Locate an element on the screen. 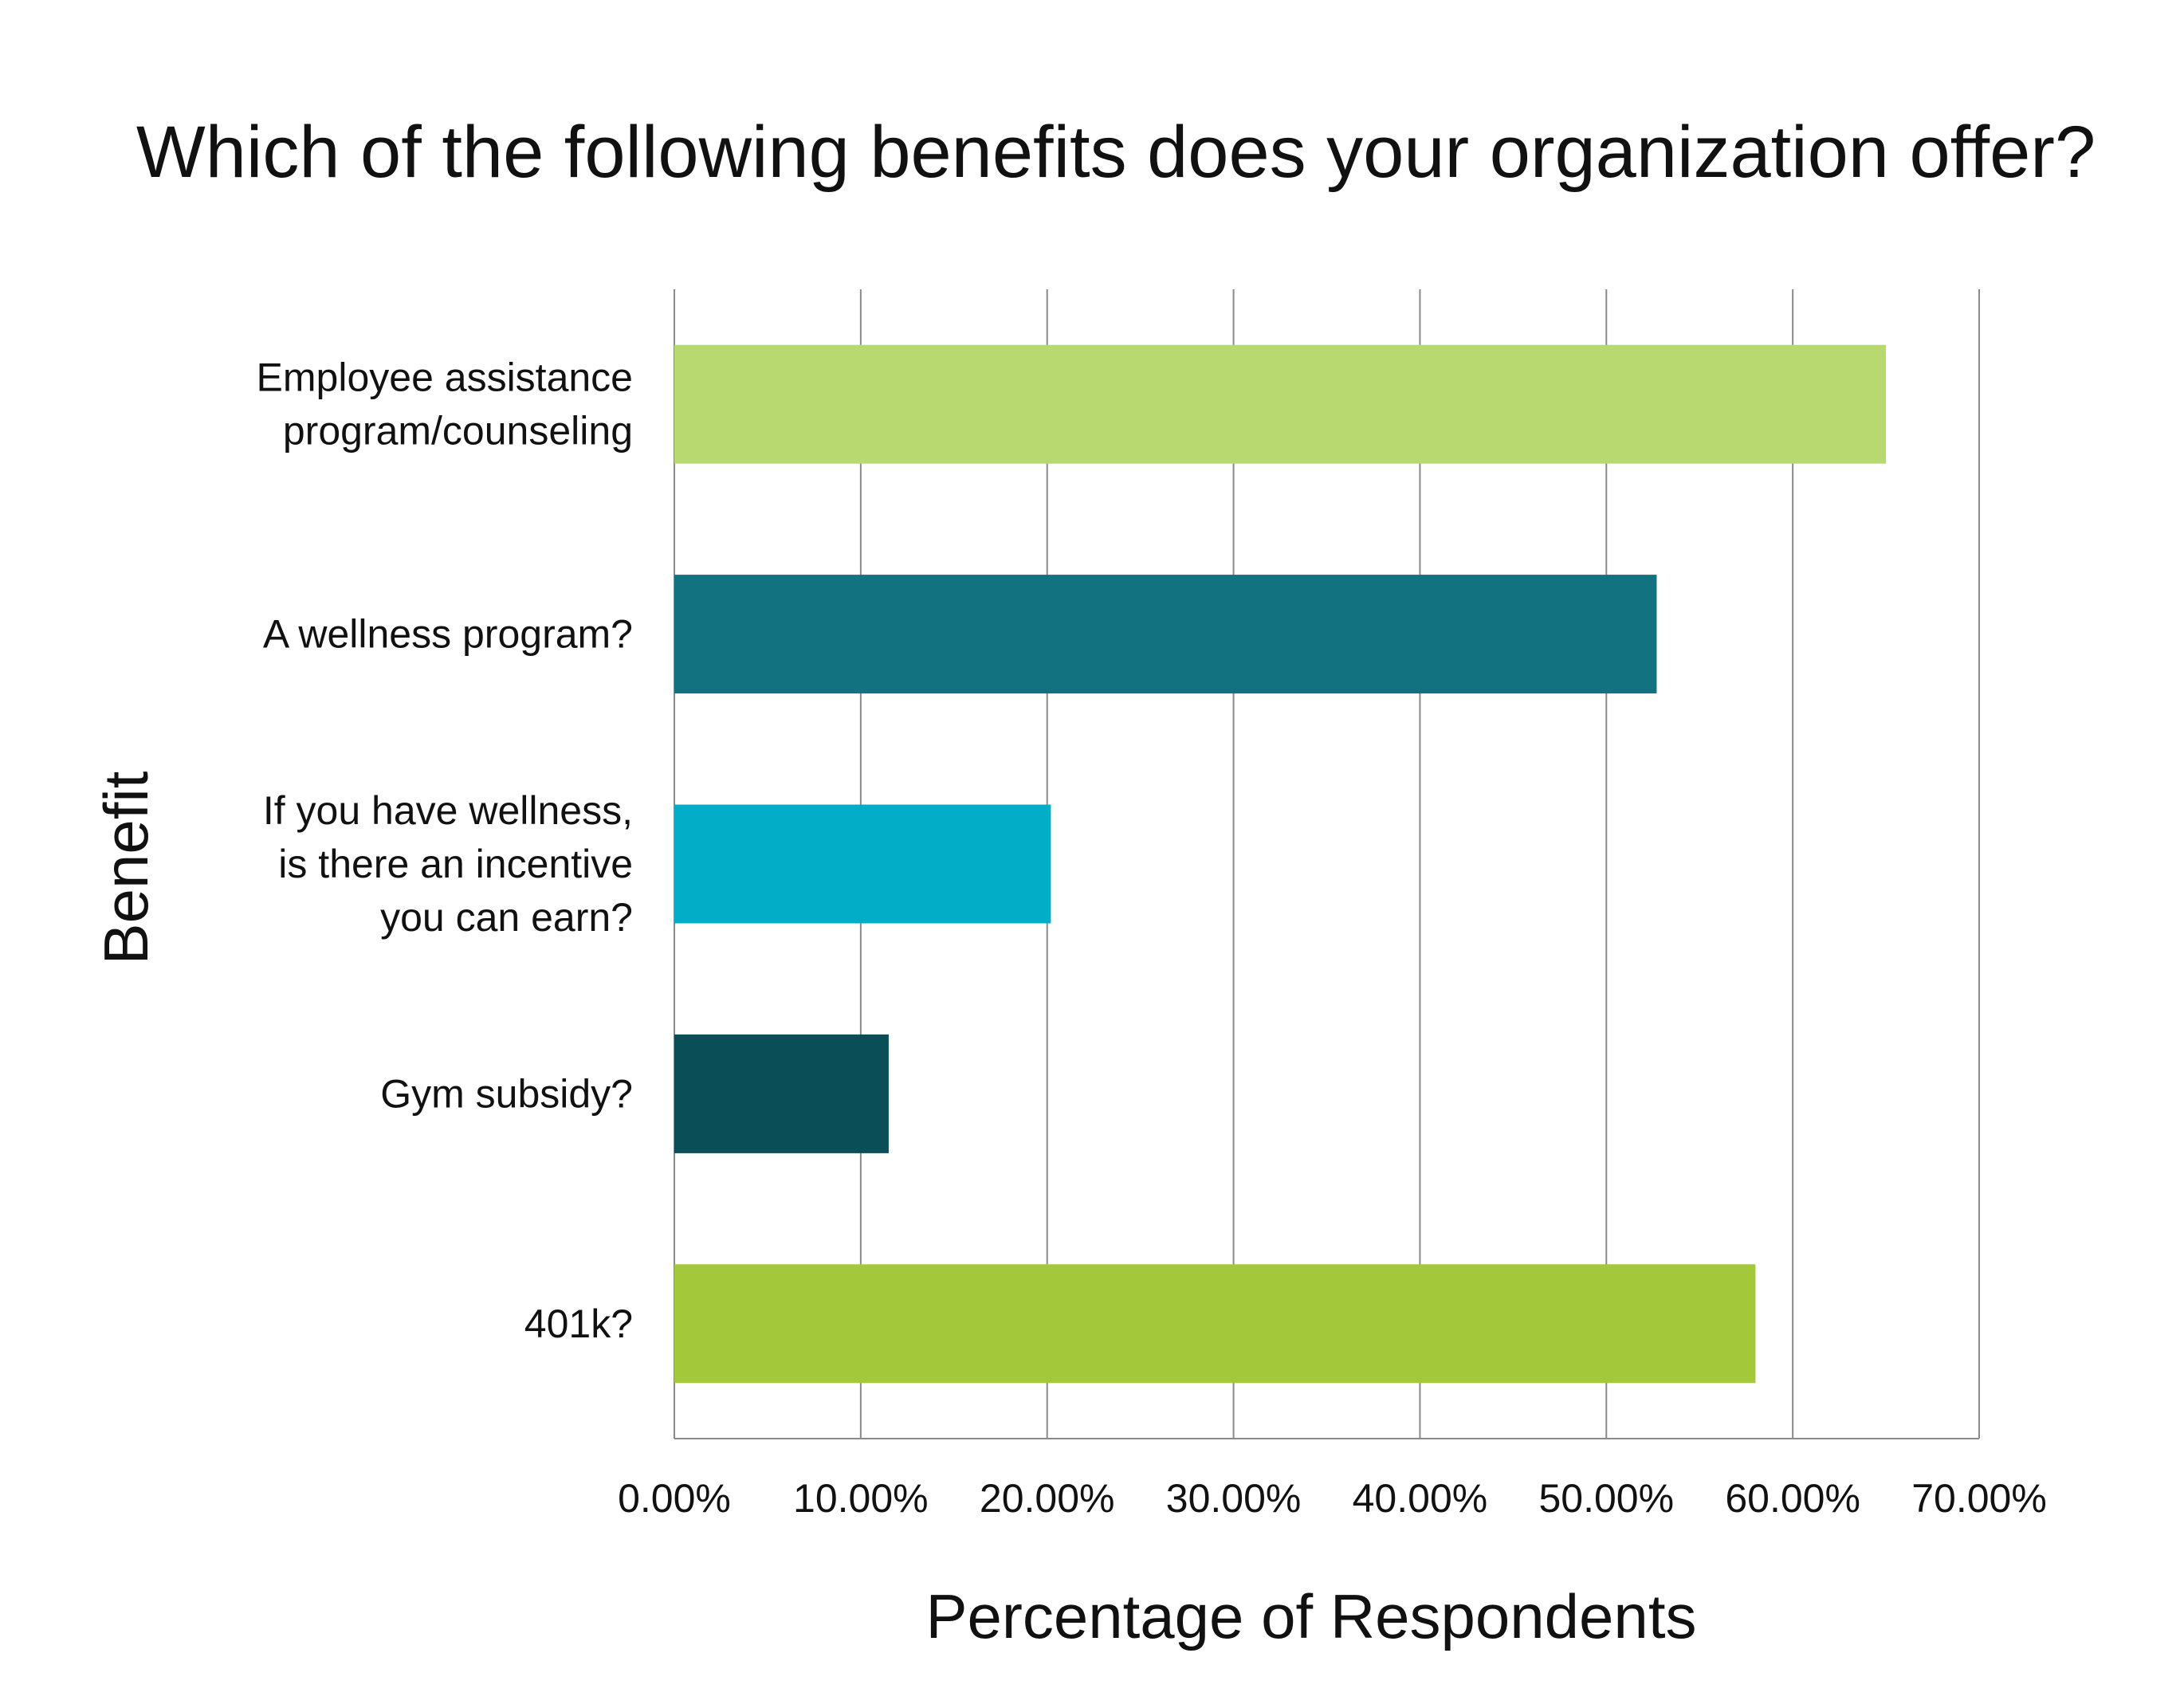 The height and width of the screenshot is (1708, 2184). x-tick-label: 40.00% is located at coordinates (1420, 1498).